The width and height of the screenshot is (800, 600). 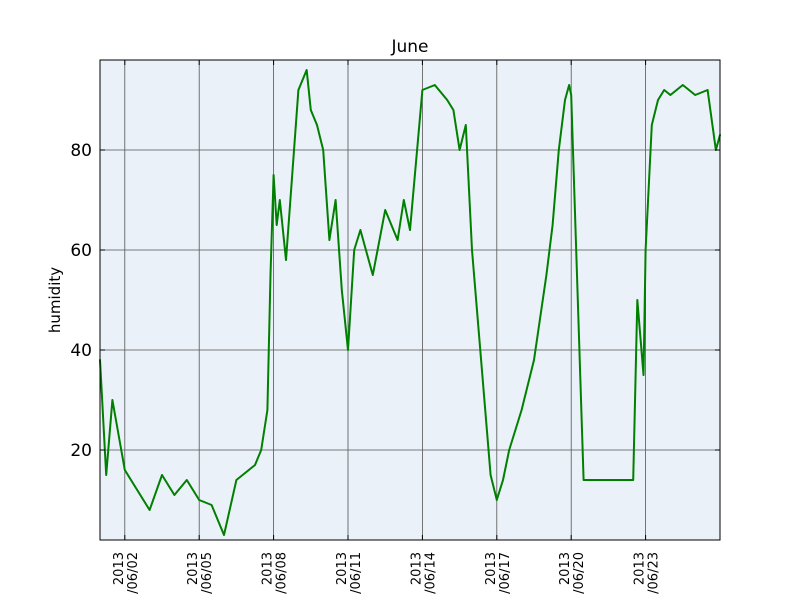 I want to click on x-tick-label: 2013/06/02, so click(x=126, y=573).